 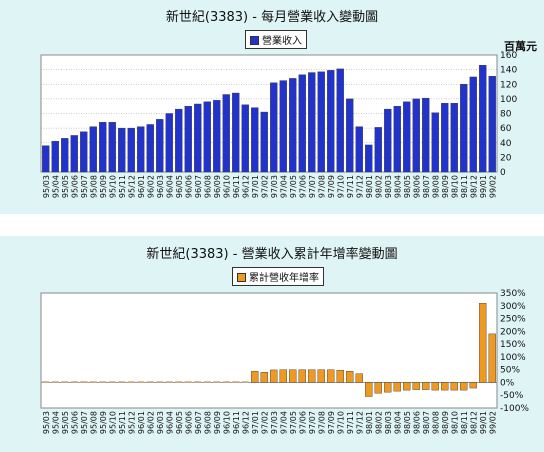 What do you see at coordinates (513, 345) in the screenshot?
I see `y-tick-label: 150%` at bounding box center [513, 345].